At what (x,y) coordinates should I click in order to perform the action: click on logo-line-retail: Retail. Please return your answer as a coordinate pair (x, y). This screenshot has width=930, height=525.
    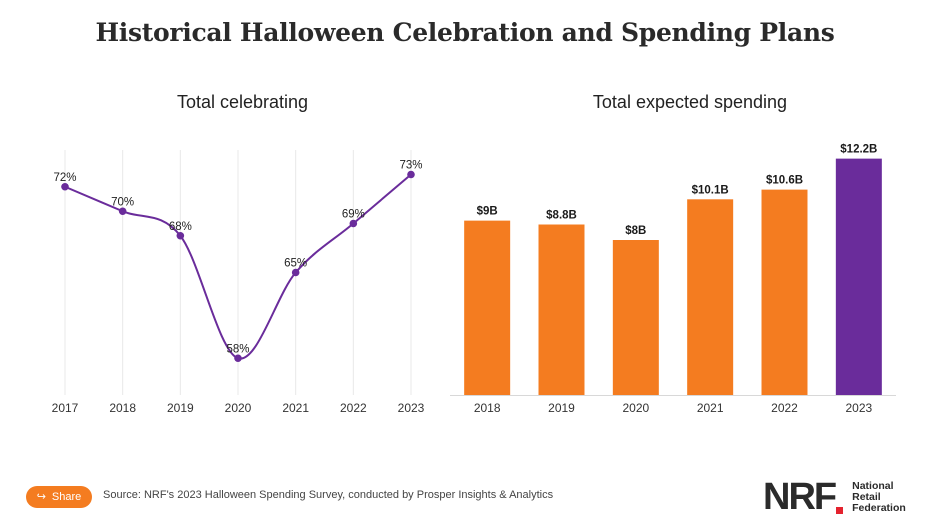
    Looking at the image, I should click on (866, 496).